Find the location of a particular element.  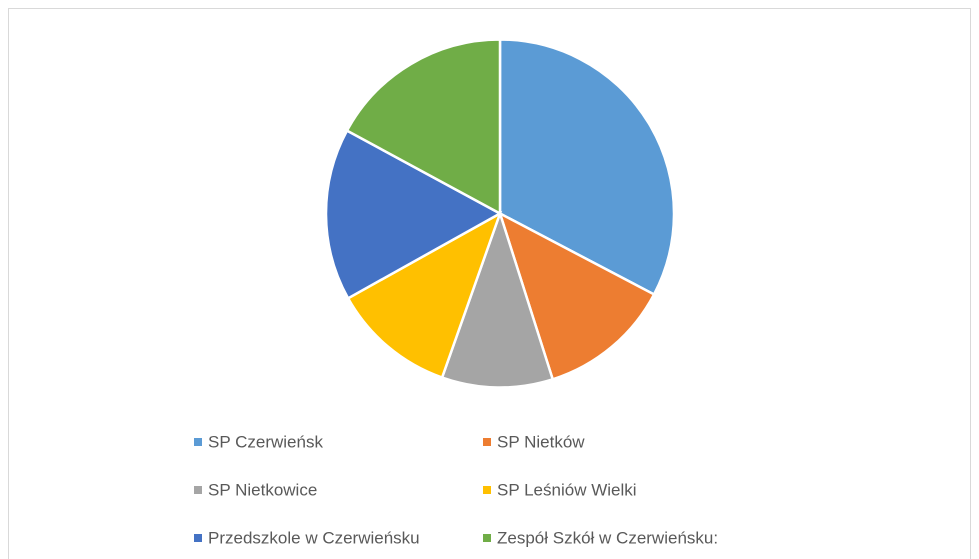

legend-label: Przedszkole w Czerwieńsku is located at coordinates (314, 537).